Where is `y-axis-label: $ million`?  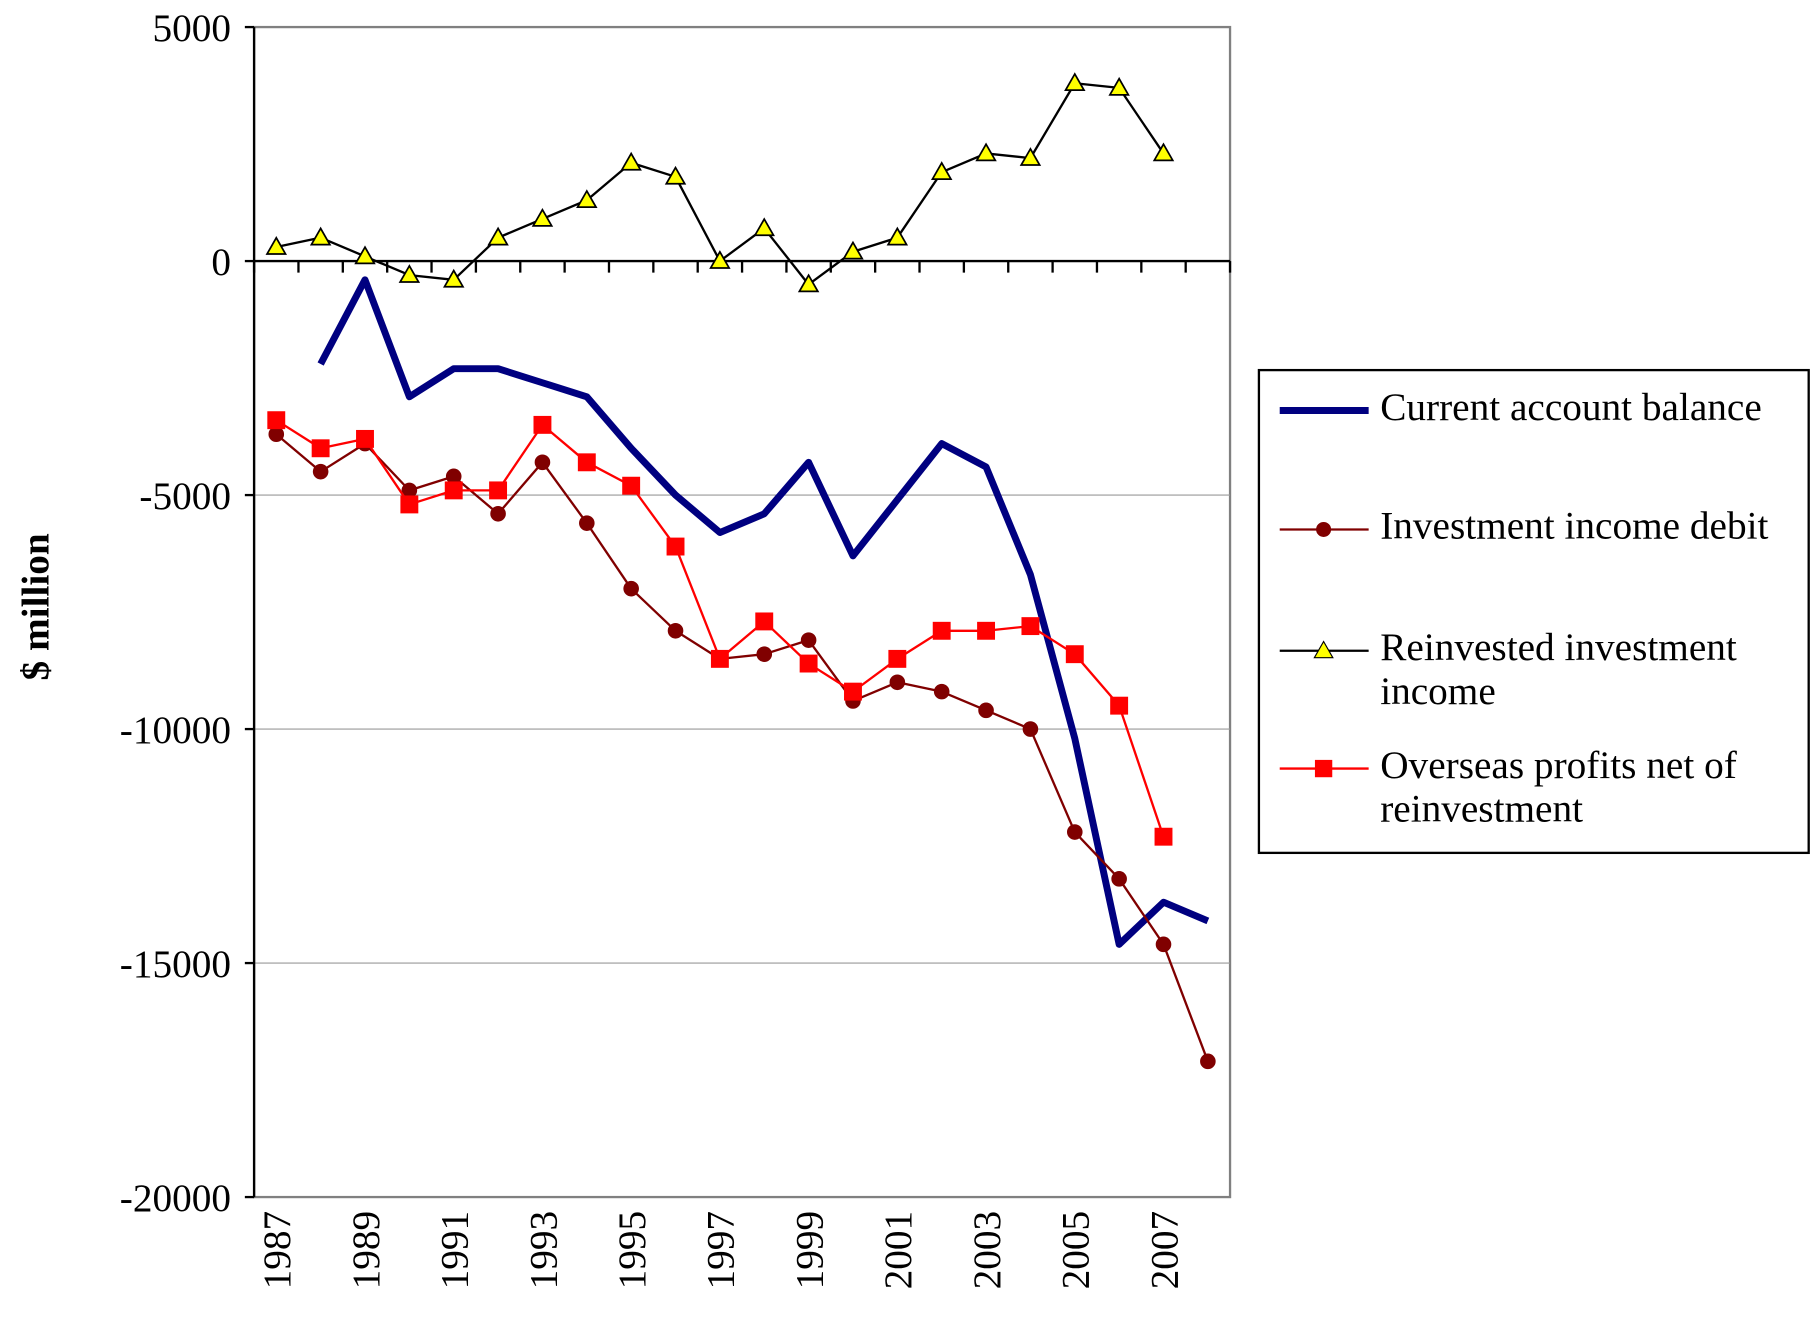
y-axis-label: $ million is located at coordinates (36, 606).